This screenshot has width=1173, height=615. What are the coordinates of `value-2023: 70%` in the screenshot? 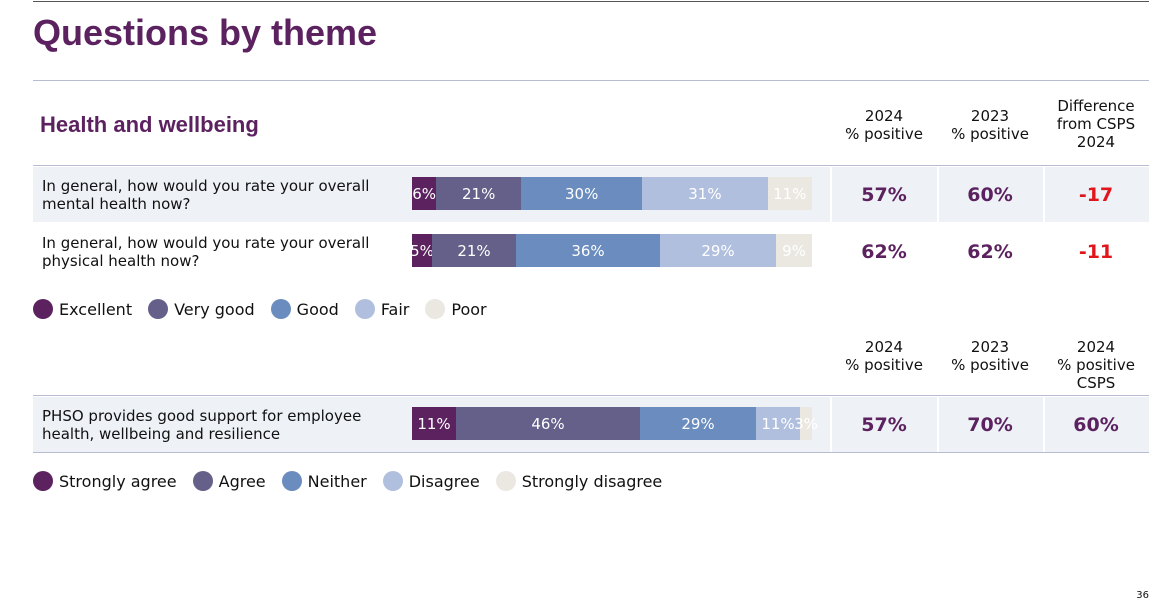 It's located at (990, 424).